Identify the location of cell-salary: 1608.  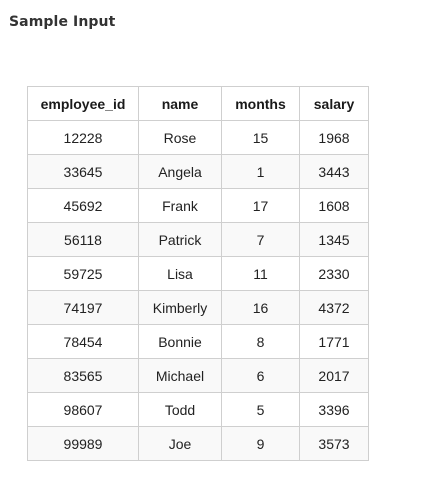
(334, 205).